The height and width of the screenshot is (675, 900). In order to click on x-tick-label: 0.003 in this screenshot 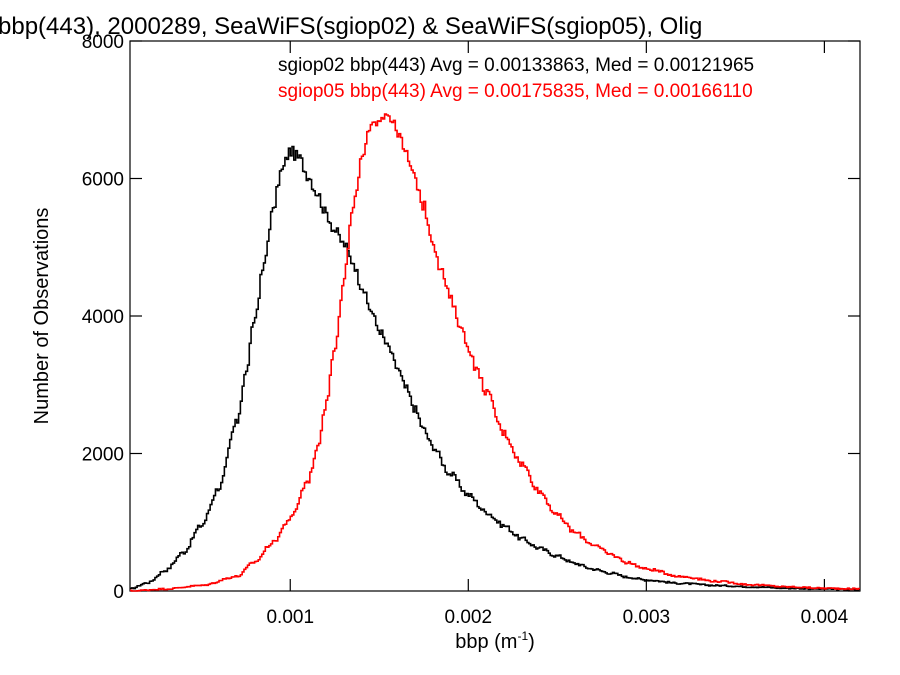, I will do `click(647, 617)`.